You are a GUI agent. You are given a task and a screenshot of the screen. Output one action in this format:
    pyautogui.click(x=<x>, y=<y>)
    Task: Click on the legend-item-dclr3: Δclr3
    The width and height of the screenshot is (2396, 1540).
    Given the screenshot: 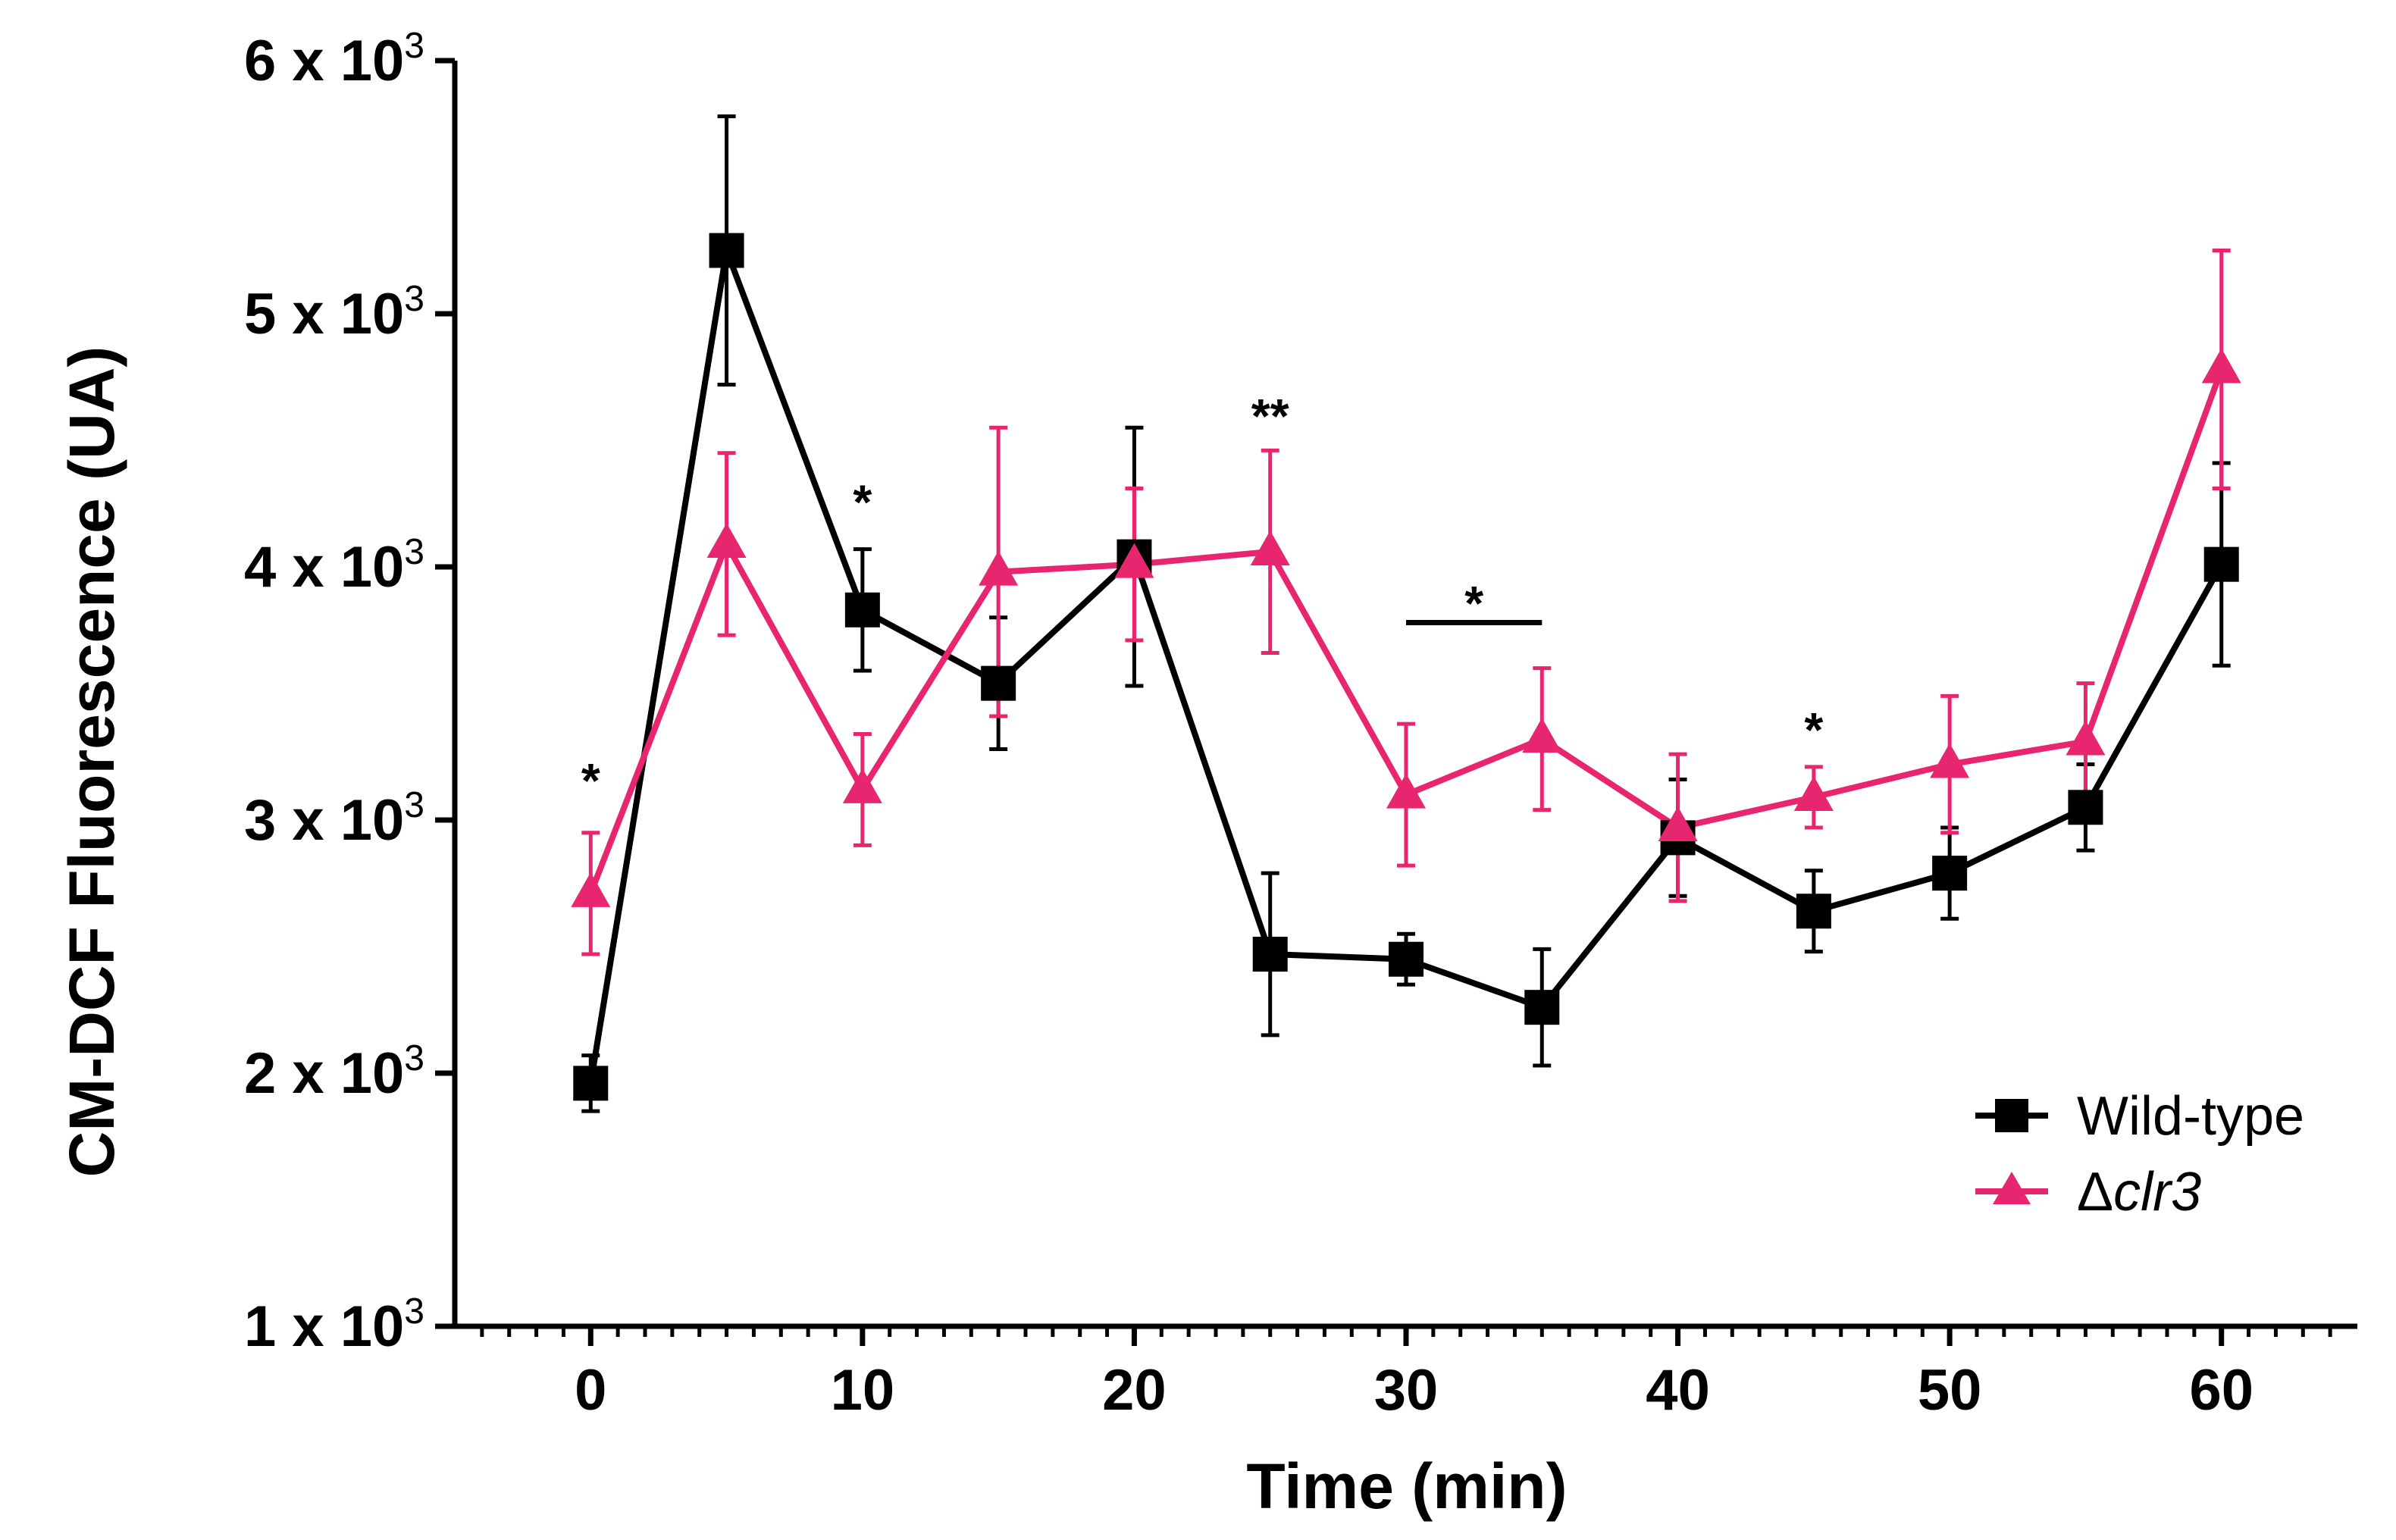 What is the action you would take?
    pyautogui.click(x=2088, y=1192)
    